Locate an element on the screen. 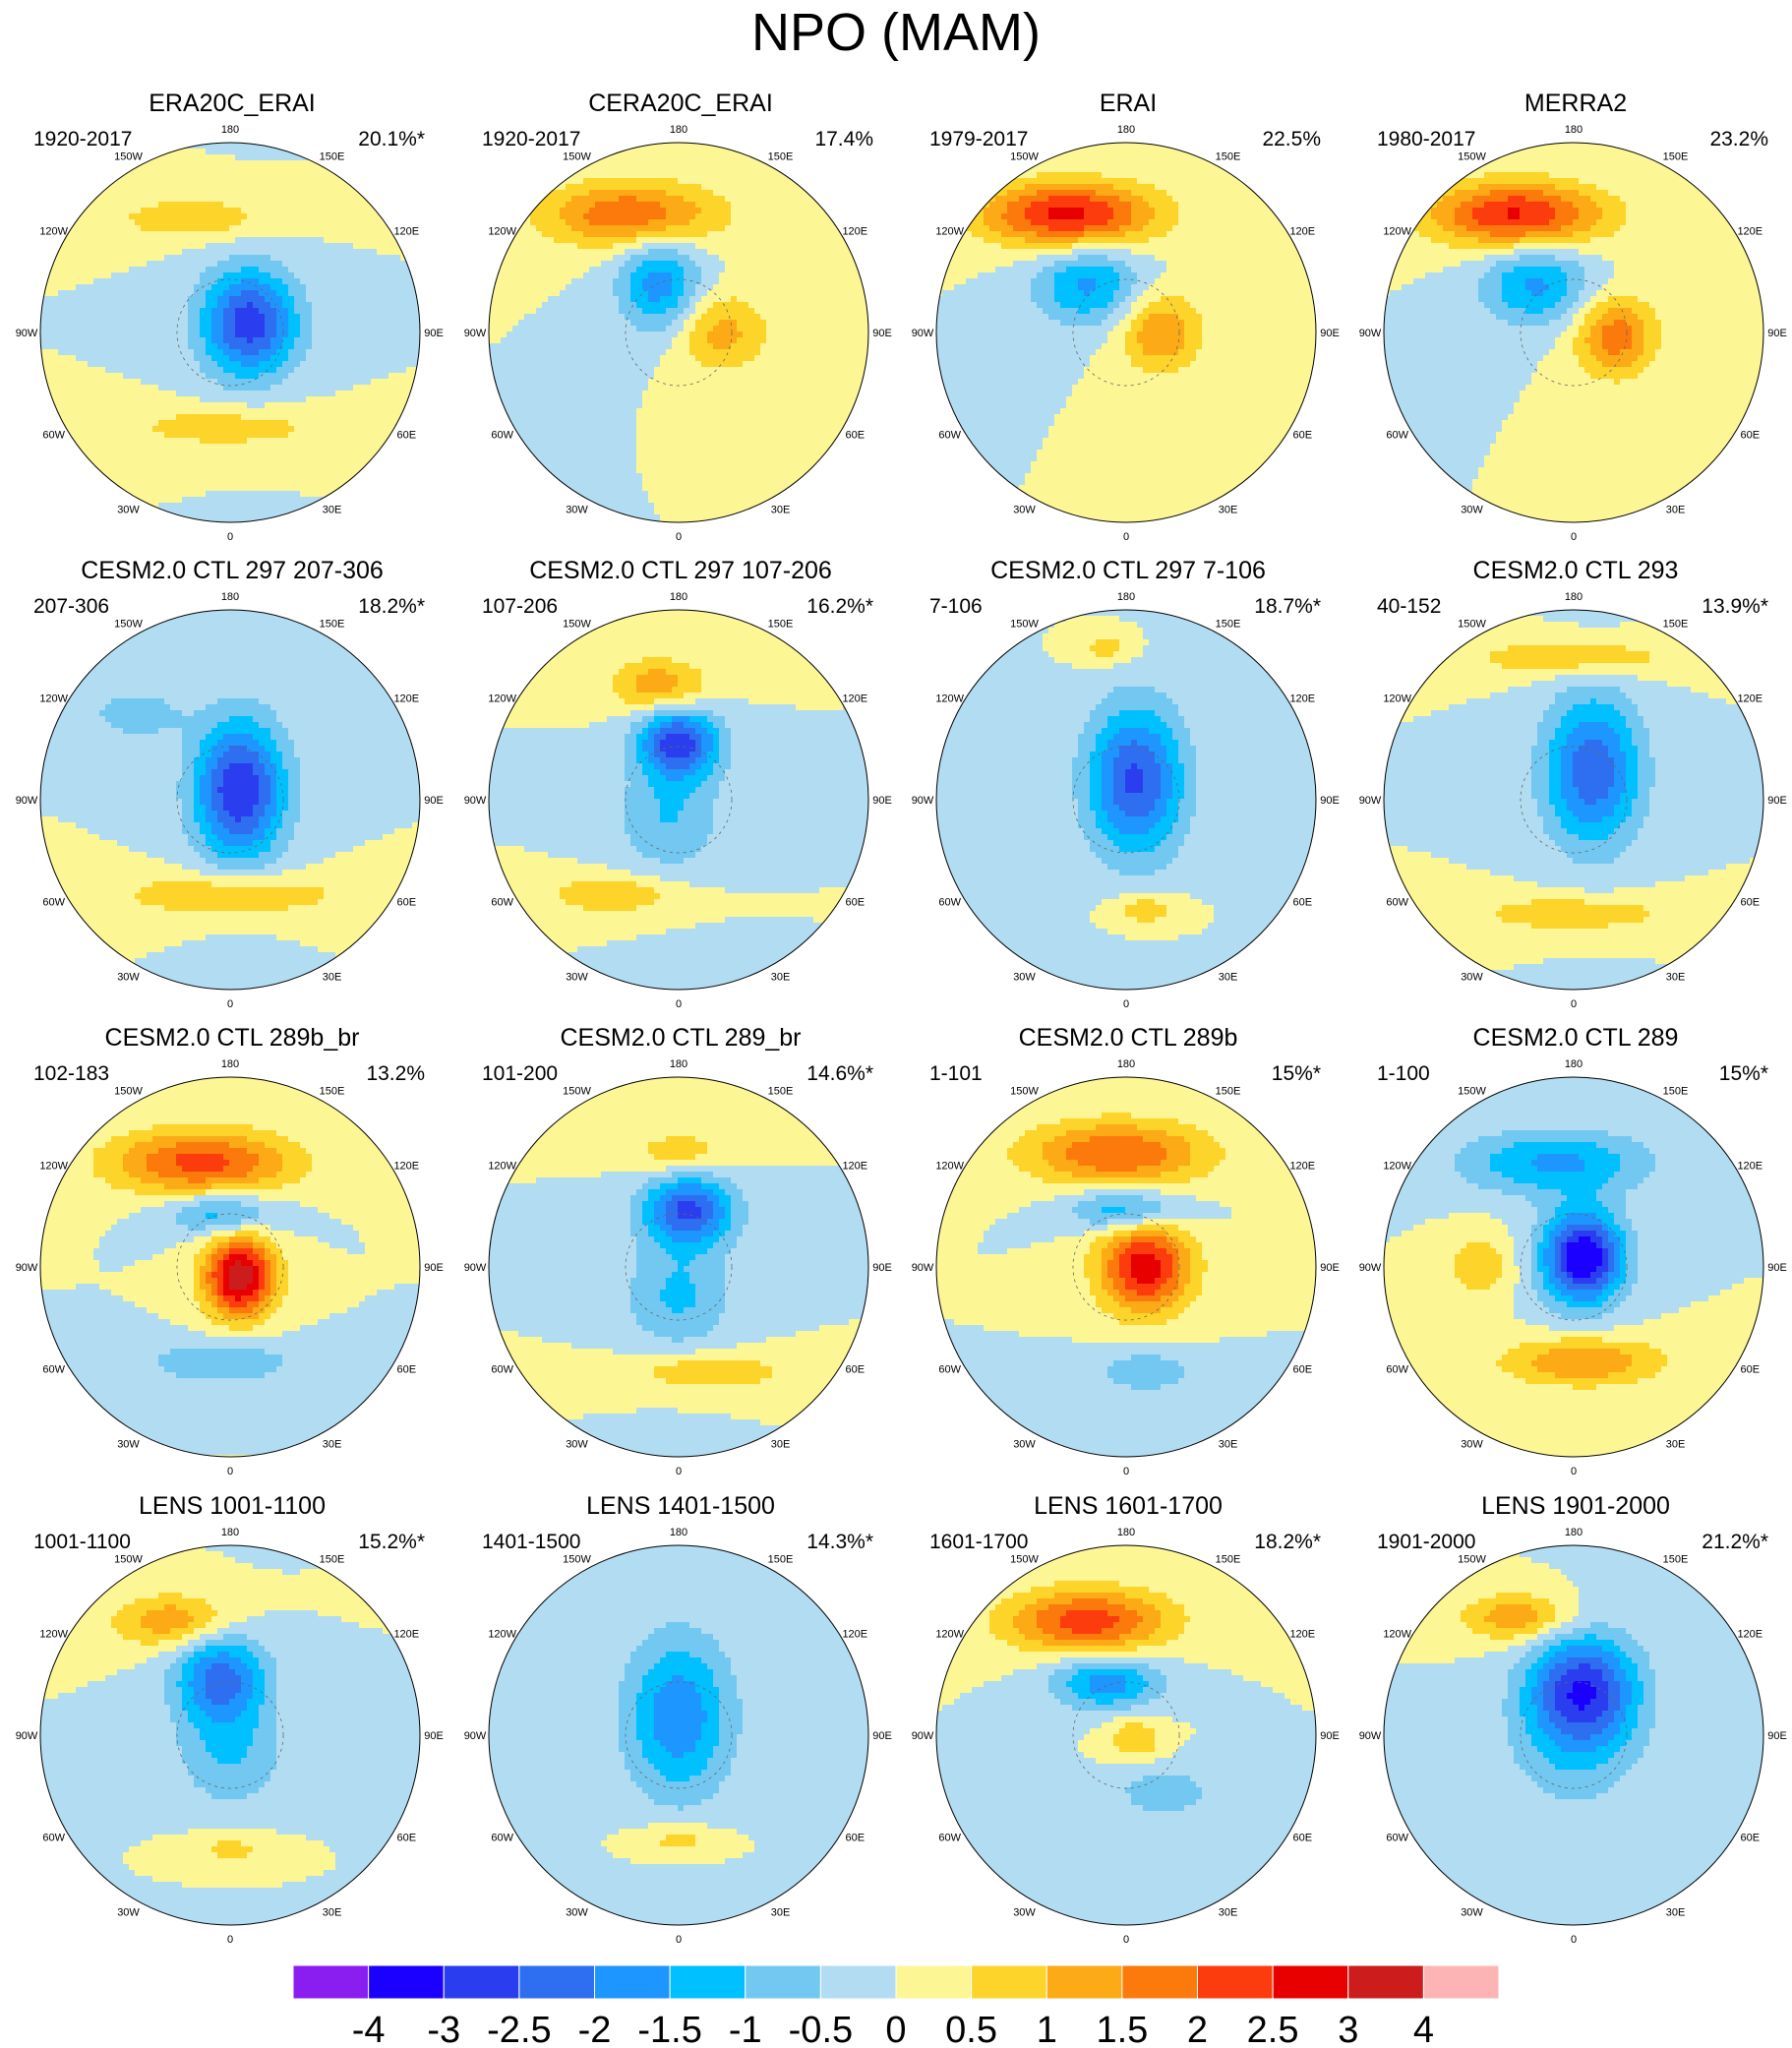  panel-period: 1001-1100 is located at coordinates (82, 1542).